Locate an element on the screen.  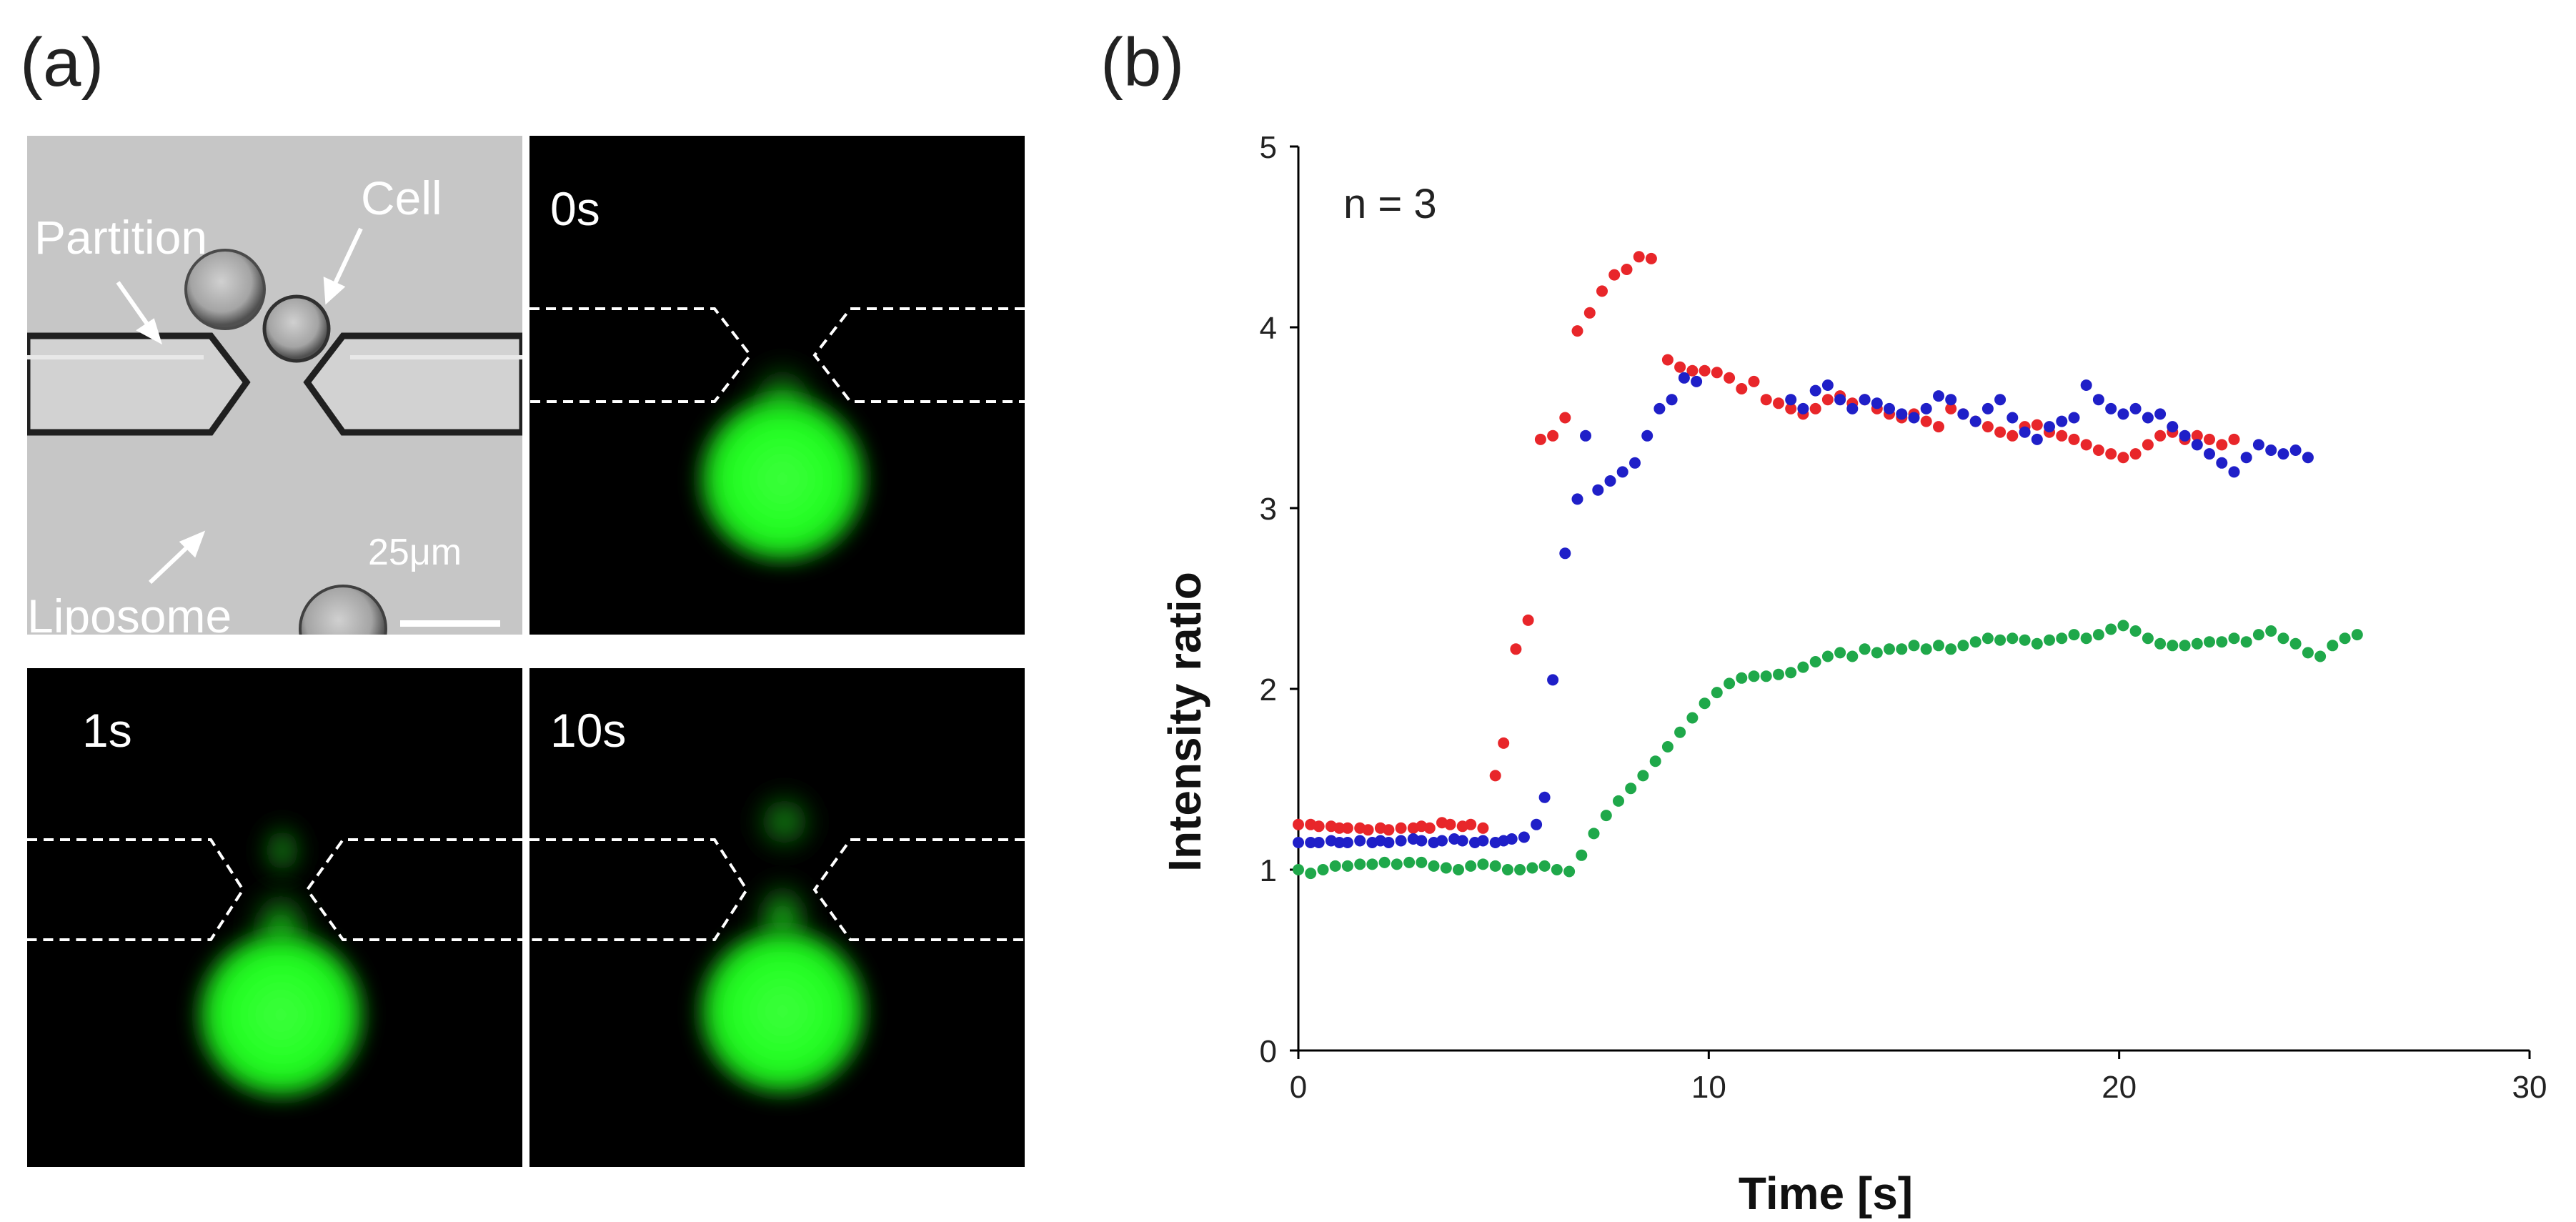
x-tick-label: 0 is located at coordinates (1298, 1087).